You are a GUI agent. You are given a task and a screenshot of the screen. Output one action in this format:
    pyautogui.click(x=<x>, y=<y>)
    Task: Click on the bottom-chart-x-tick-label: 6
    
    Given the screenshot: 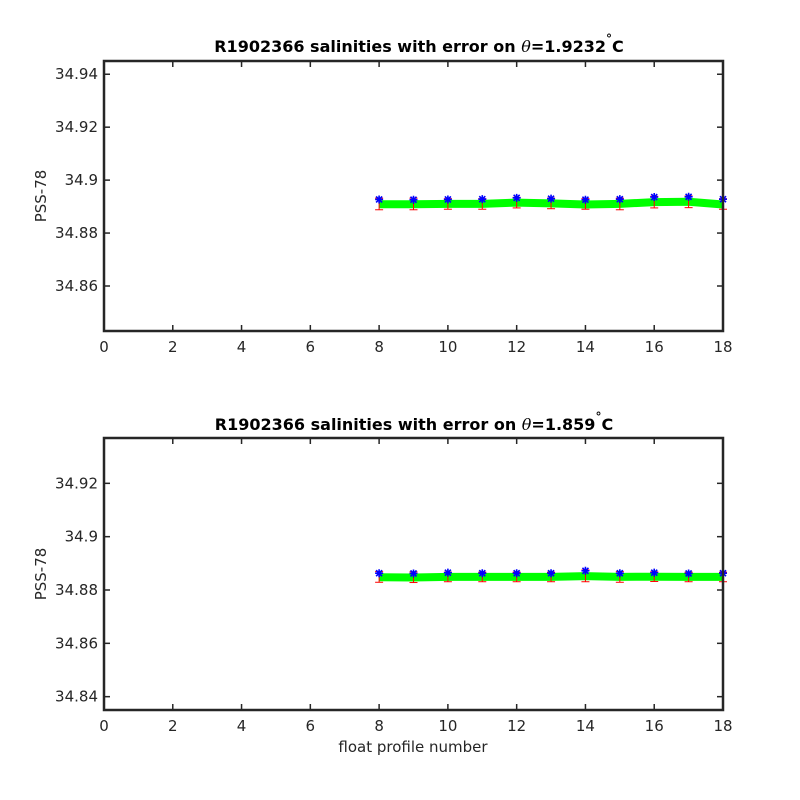 What is the action you would take?
    pyautogui.click(x=311, y=726)
    